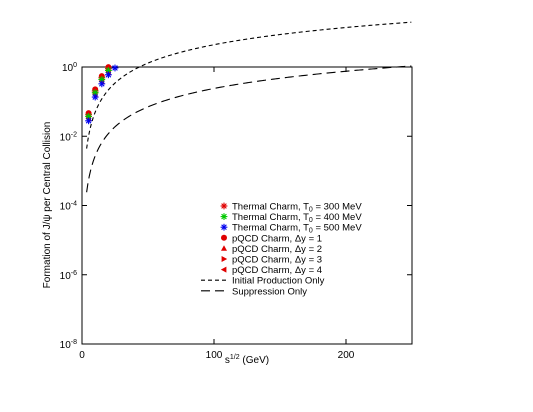  I want to click on x-tick-label: 0, so click(82, 355).